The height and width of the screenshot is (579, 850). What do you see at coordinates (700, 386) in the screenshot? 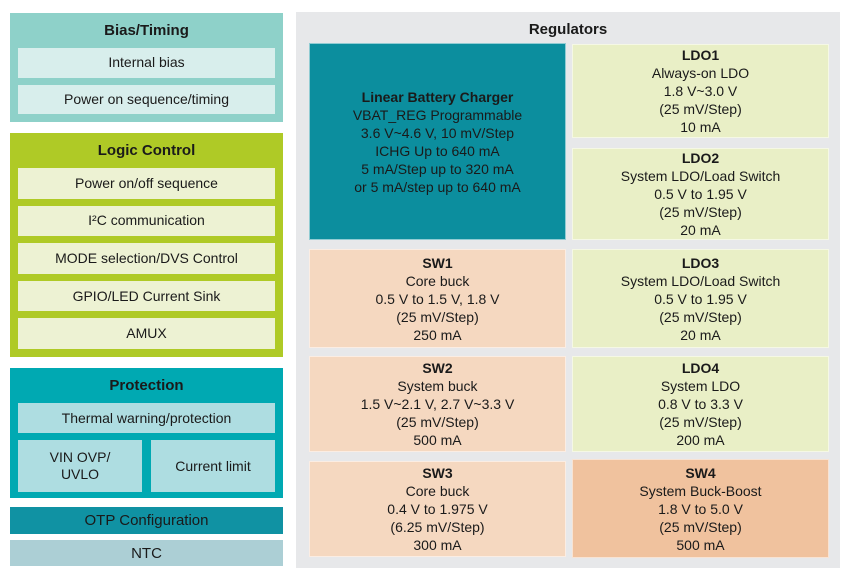
I see `ldo4-line: System LDO` at bounding box center [700, 386].